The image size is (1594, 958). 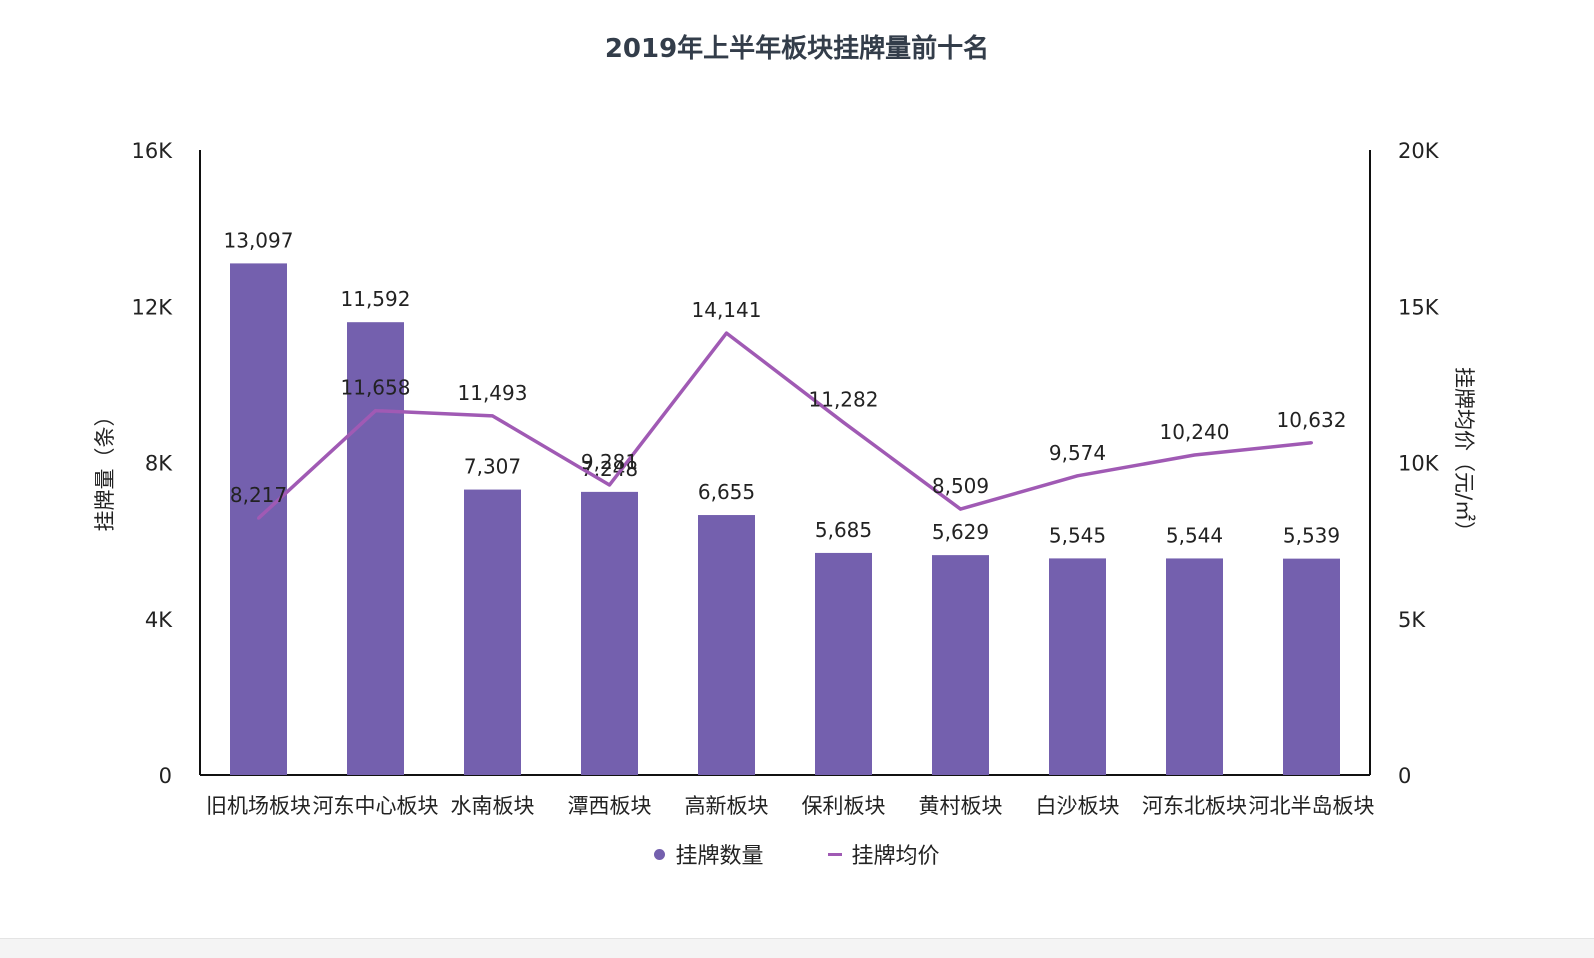 What do you see at coordinates (376, 388) in the screenshot?
I see `line-data-label: 11,658` at bounding box center [376, 388].